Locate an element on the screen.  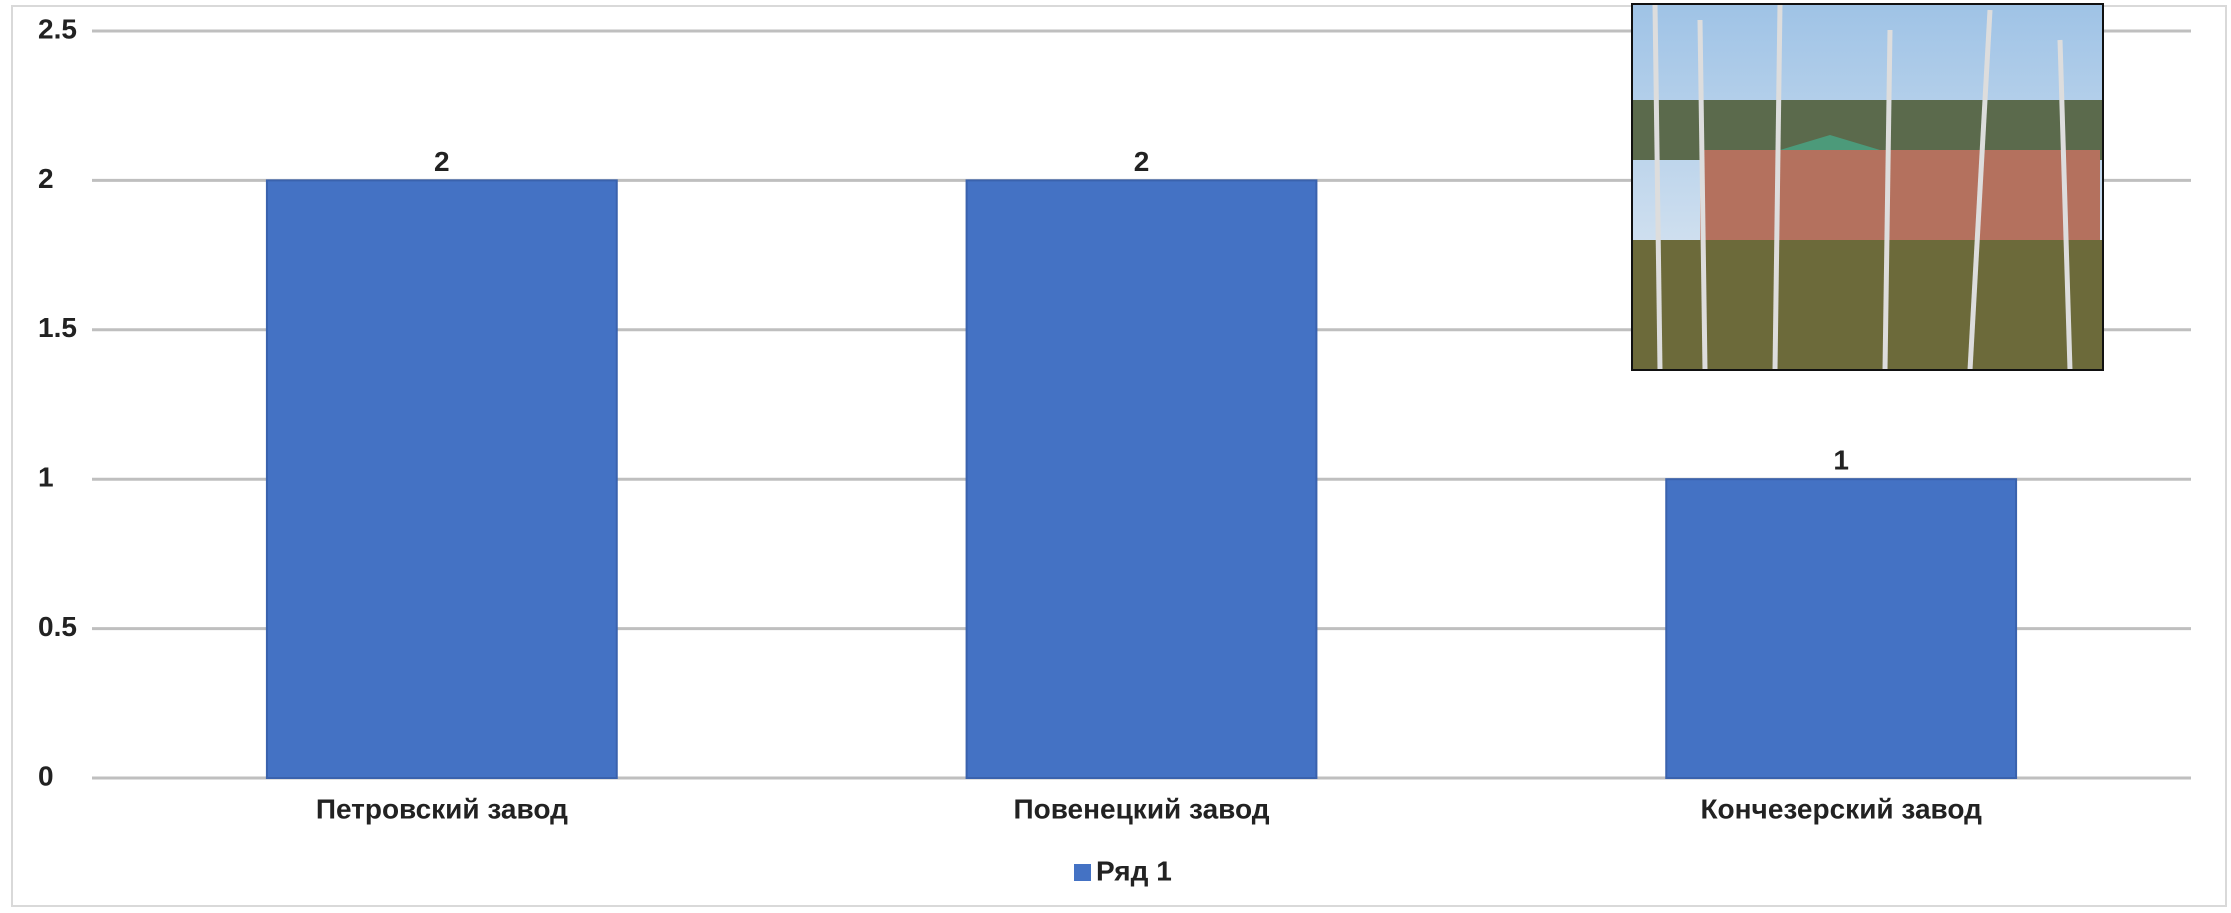
x-tick-label: Петровский завод is located at coordinates (442, 808).